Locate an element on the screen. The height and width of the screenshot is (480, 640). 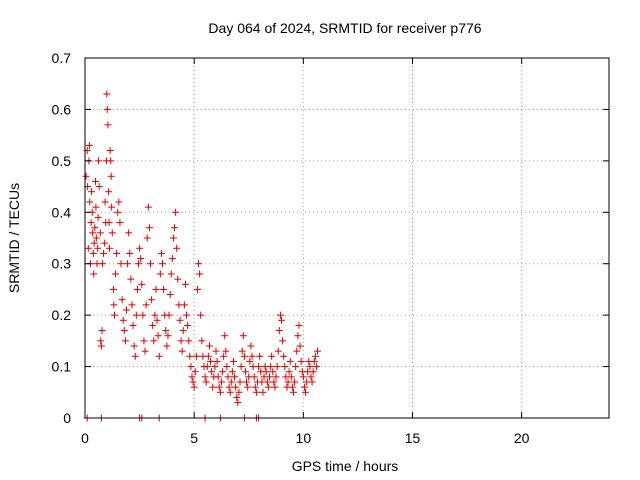
y-tick-label: 0.4 is located at coordinates (62, 212).